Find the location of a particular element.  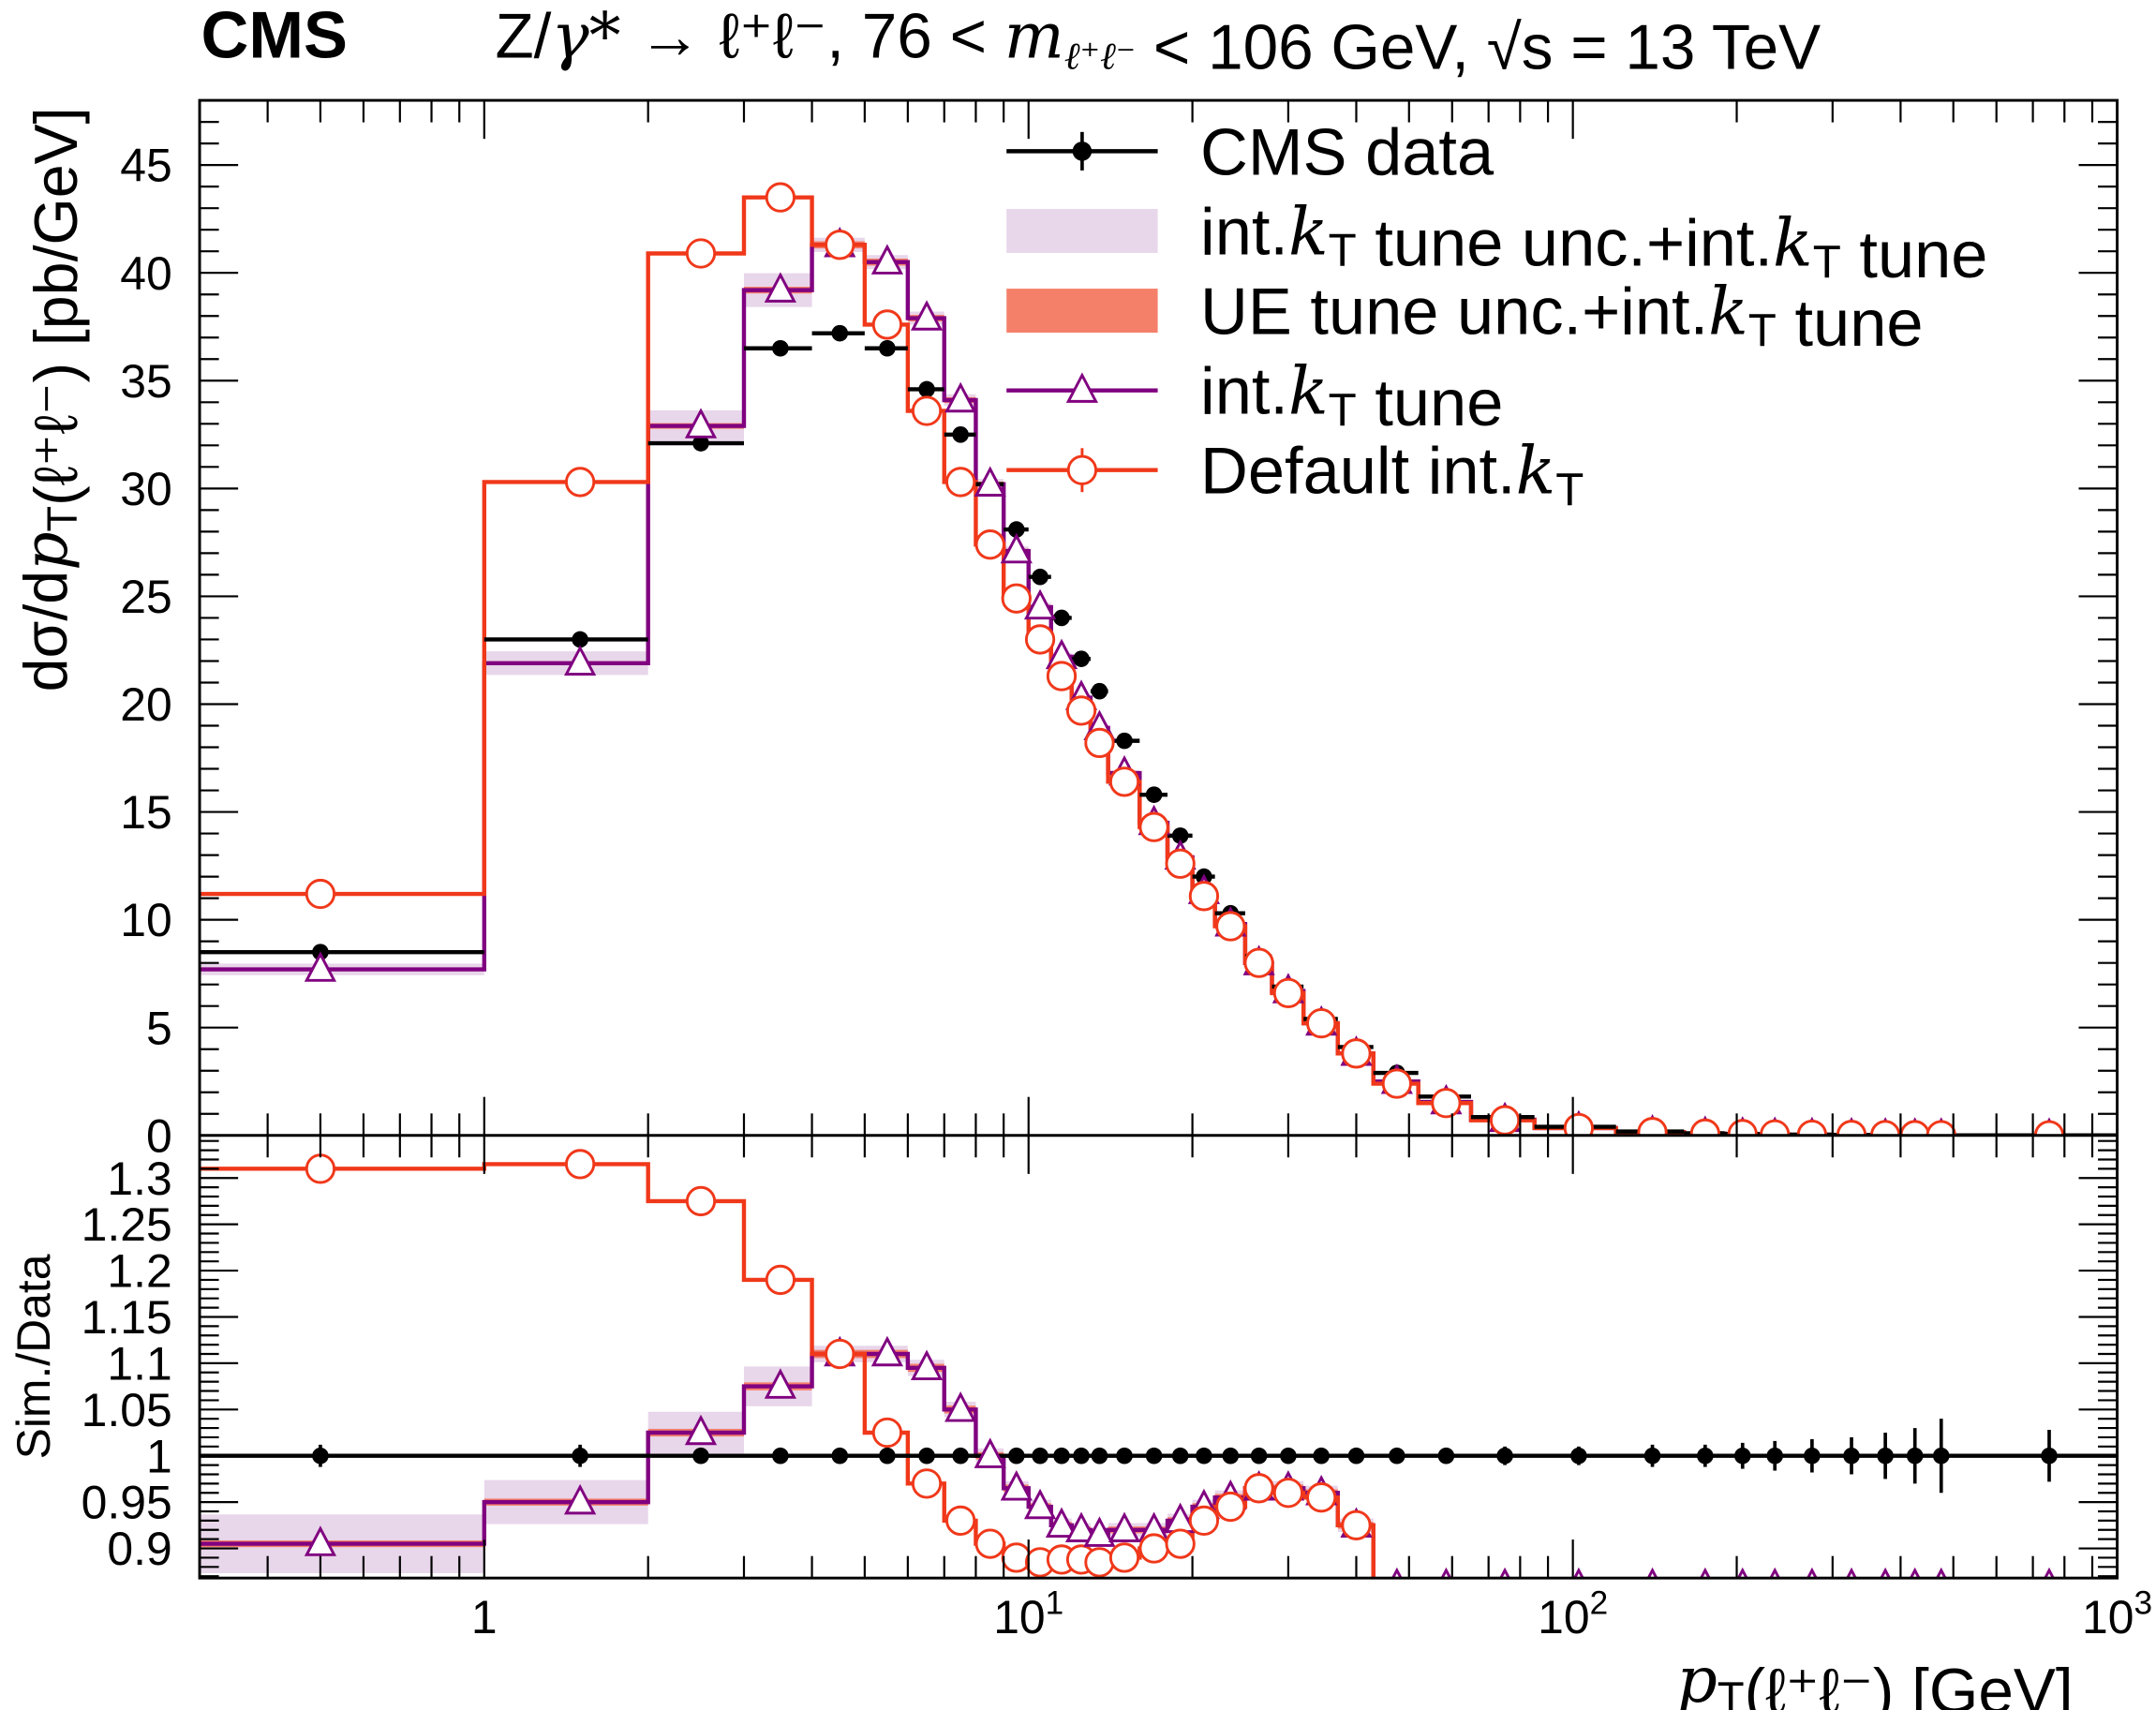

y-tick-label: 25 is located at coordinates (145, 597).